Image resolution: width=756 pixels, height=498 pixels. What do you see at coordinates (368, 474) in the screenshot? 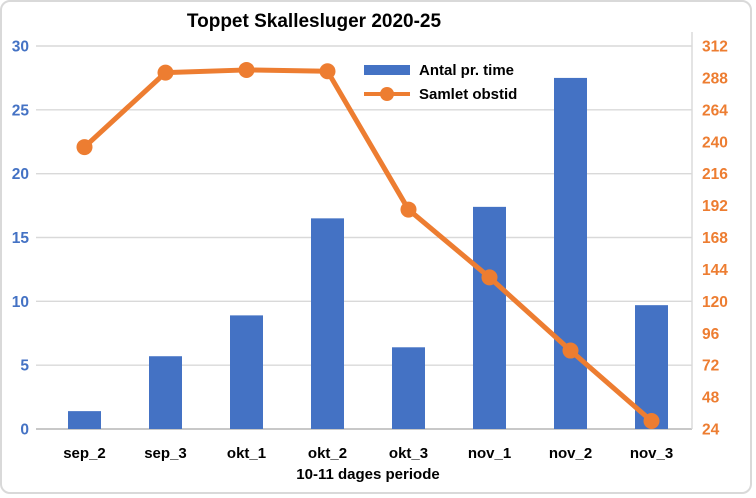
I see `x-axis-title: 10-11 dages periode` at bounding box center [368, 474].